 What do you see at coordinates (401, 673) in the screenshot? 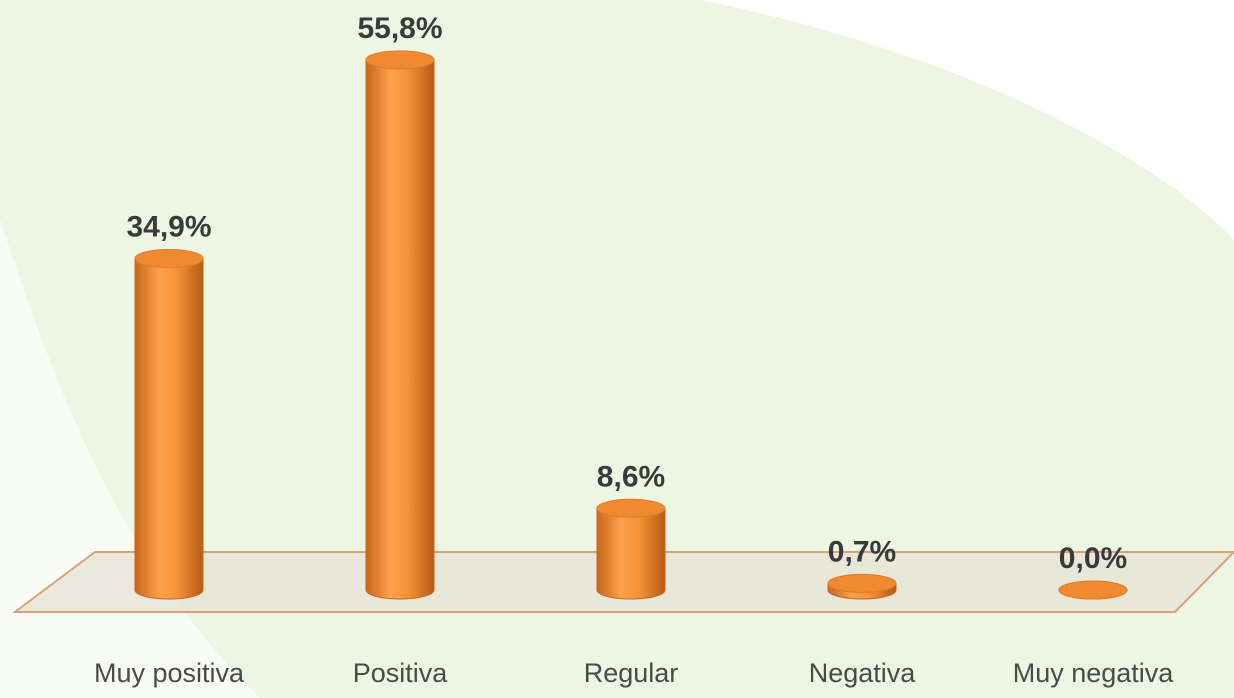
I see `x-tick-label: Positiva` at bounding box center [401, 673].